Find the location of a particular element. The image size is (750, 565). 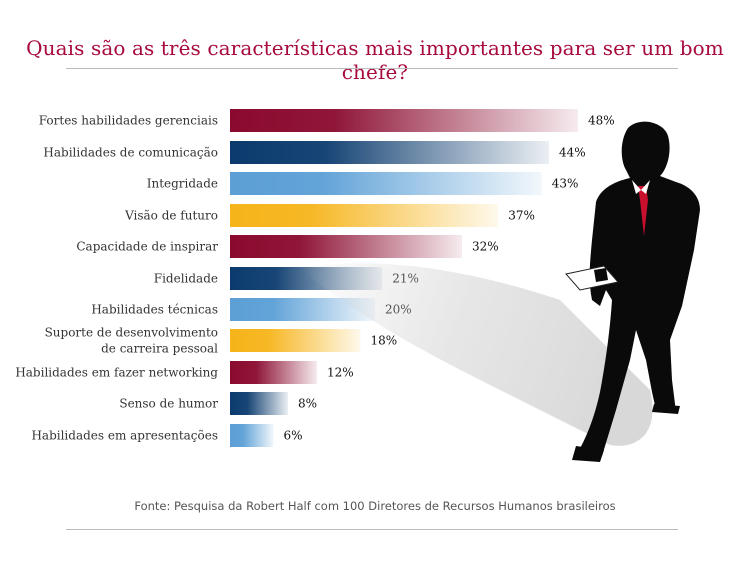

category-label-0: Fortes habilidades gerenciais is located at coordinates (128, 121).